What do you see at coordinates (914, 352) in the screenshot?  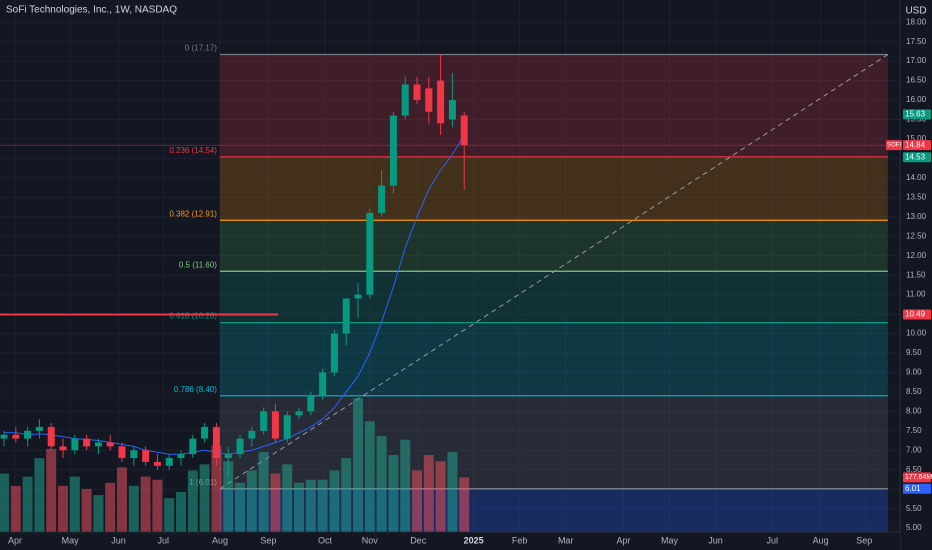 I see `y-tick-label: 9.50` at bounding box center [914, 352].